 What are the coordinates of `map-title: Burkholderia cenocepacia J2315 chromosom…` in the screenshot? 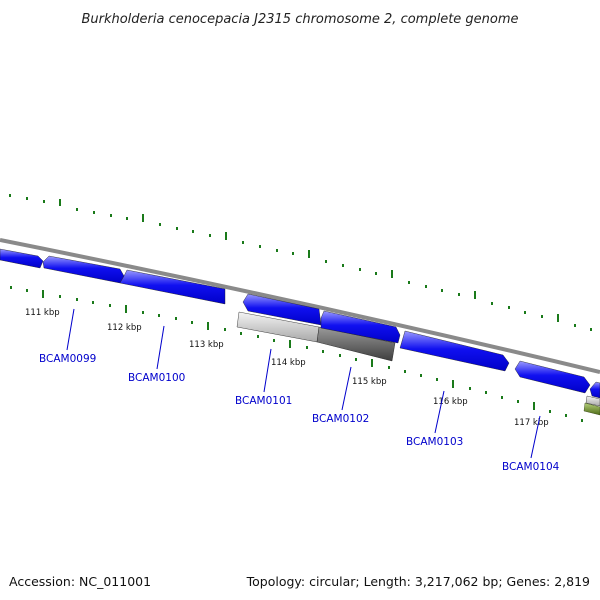 It's located at (299, 19).